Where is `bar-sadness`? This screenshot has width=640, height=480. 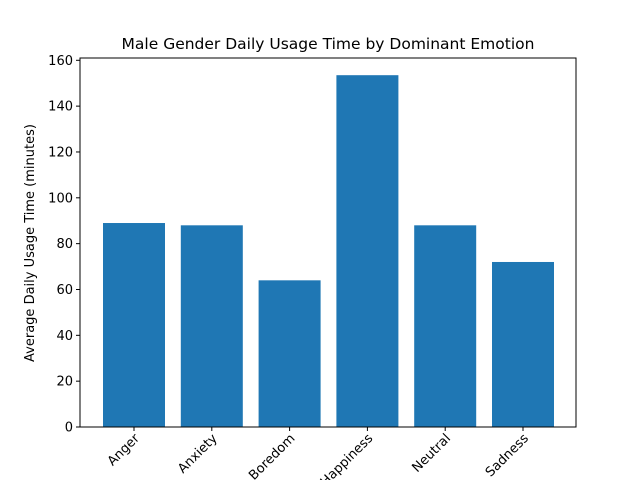
bar-sadness is located at coordinates (523, 344).